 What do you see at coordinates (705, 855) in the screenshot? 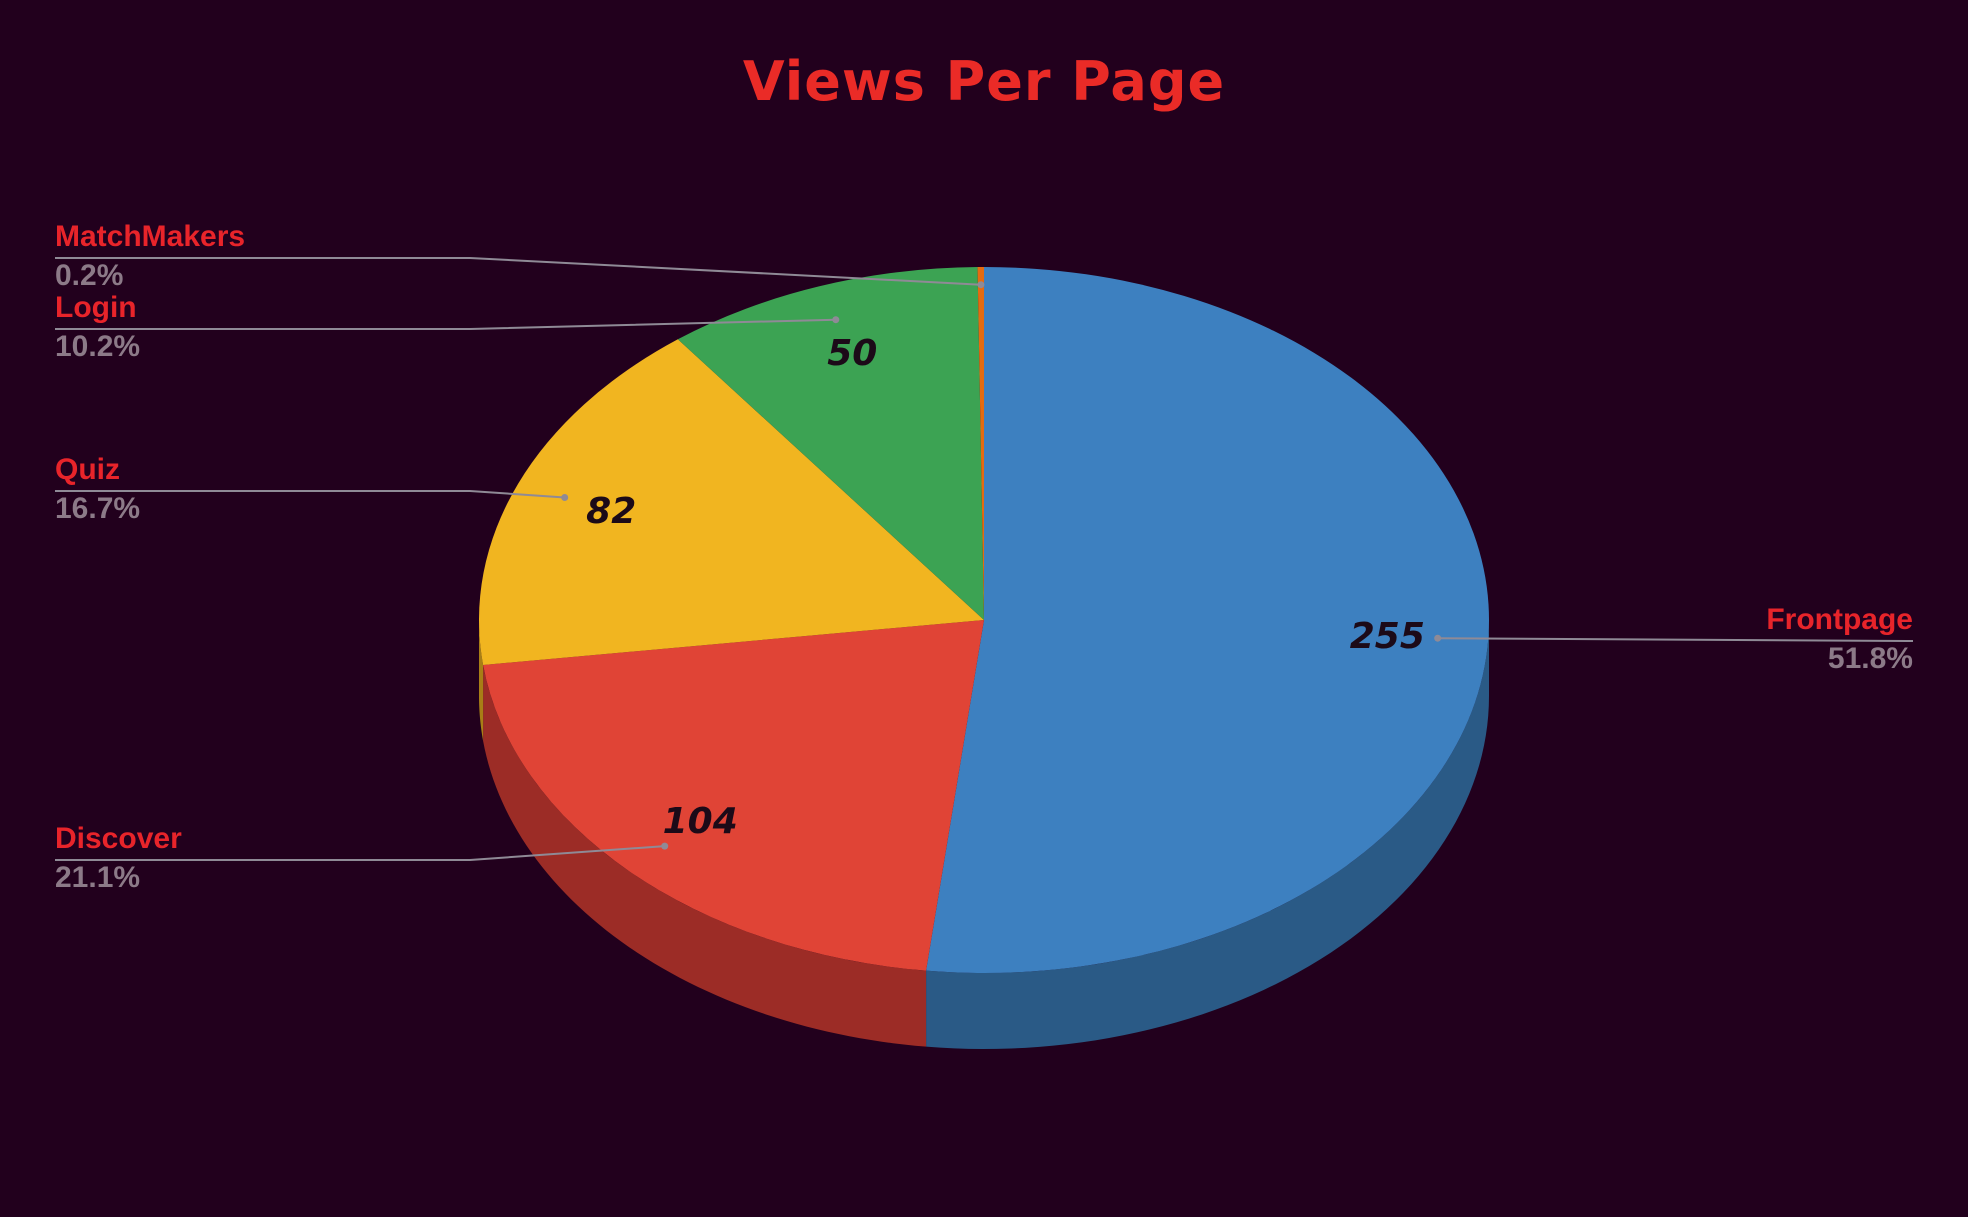
I see `slice-side-discover` at bounding box center [705, 855].